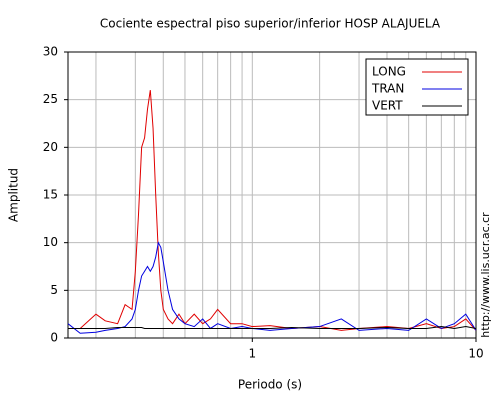 This screenshot has width=500, height=404. What do you see at coordinates (272, 327) in the screenshot?
I see `series-line` at bounding box center [272, 327].